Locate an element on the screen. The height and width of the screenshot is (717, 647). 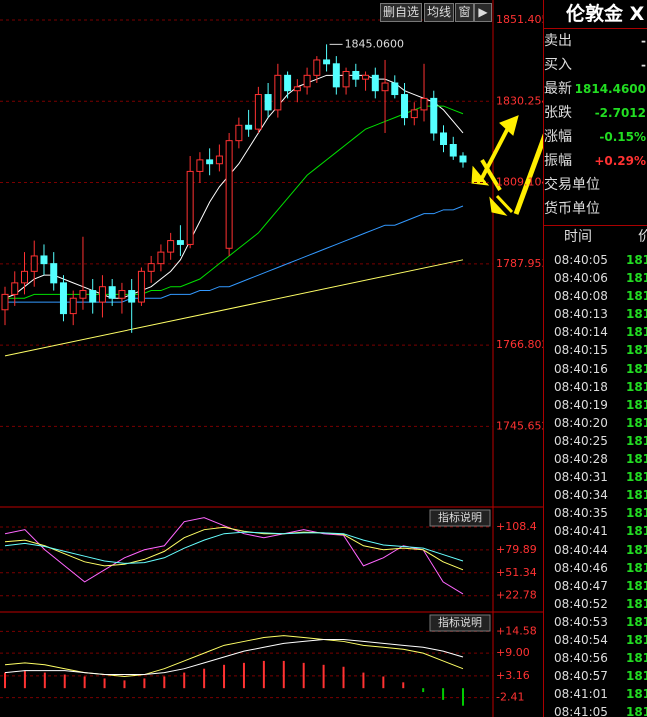
y-tick-label: +9.00 is located at coordinates (513, 652).